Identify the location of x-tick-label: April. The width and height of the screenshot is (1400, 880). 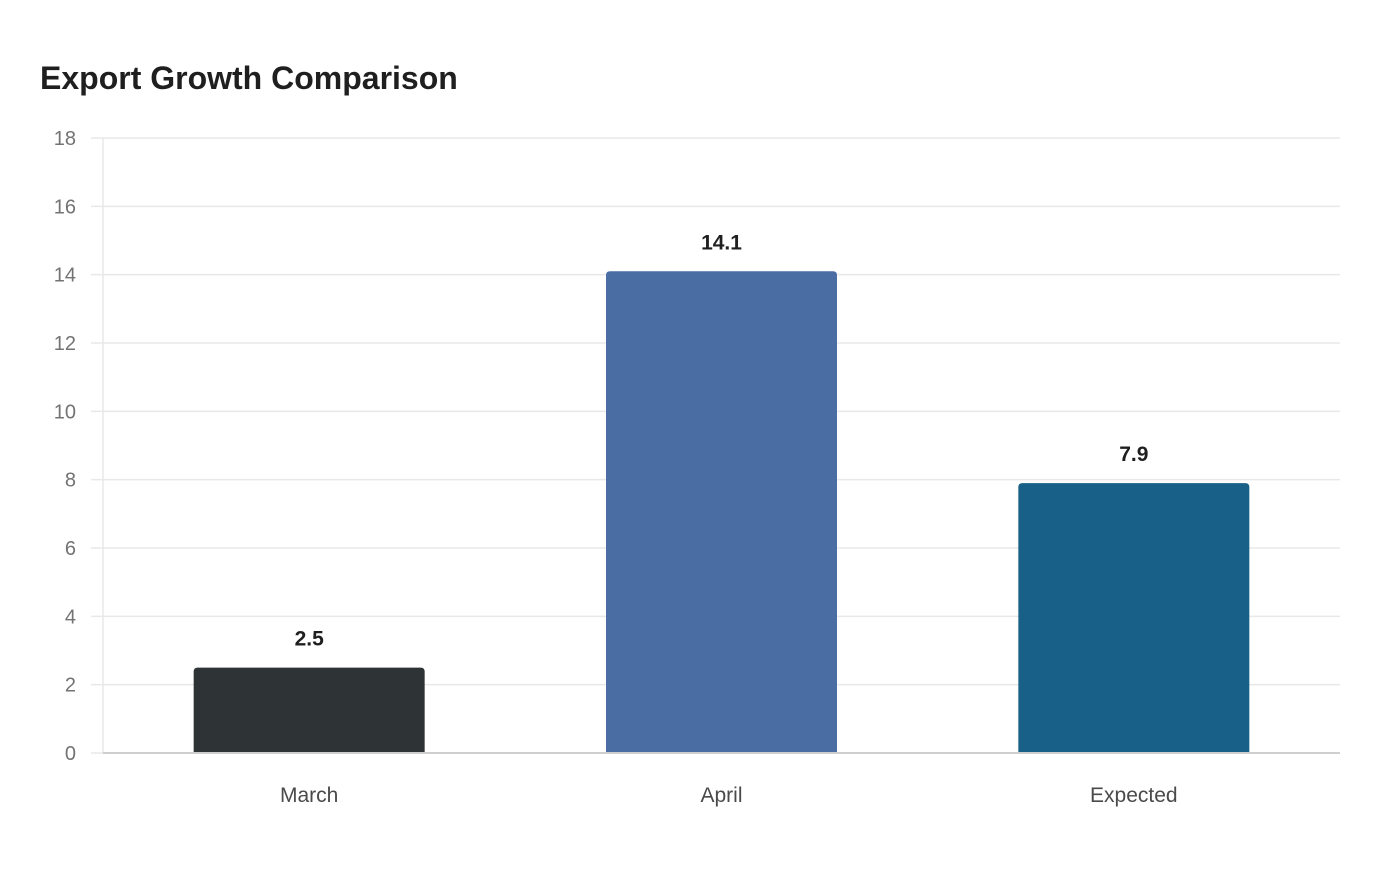
(721, 795).